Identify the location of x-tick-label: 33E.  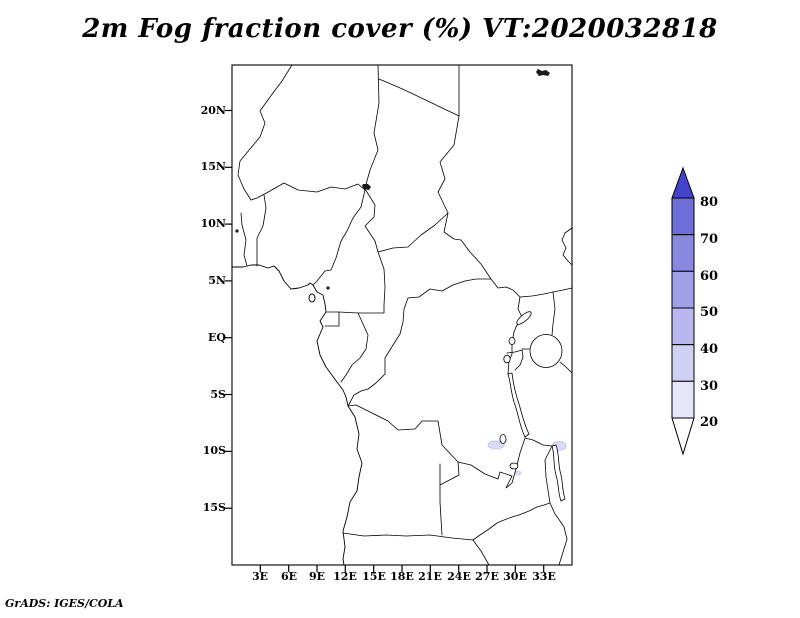
(544, 576).